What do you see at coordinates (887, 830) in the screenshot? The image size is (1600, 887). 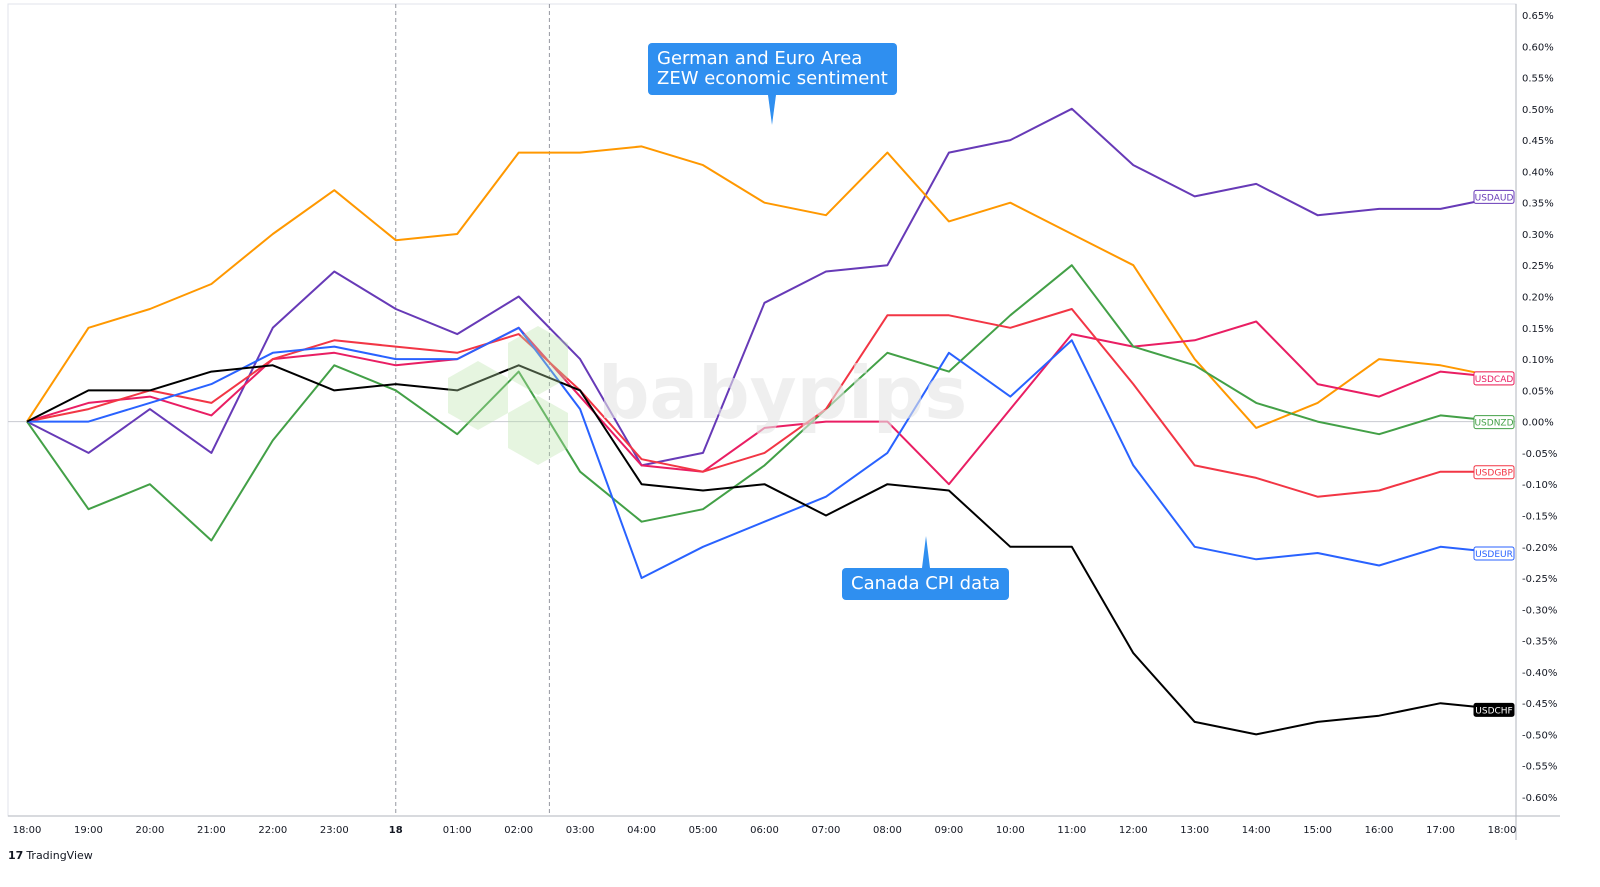 I see `x-tick-label: 08:00` at bounding box center [887, 830].